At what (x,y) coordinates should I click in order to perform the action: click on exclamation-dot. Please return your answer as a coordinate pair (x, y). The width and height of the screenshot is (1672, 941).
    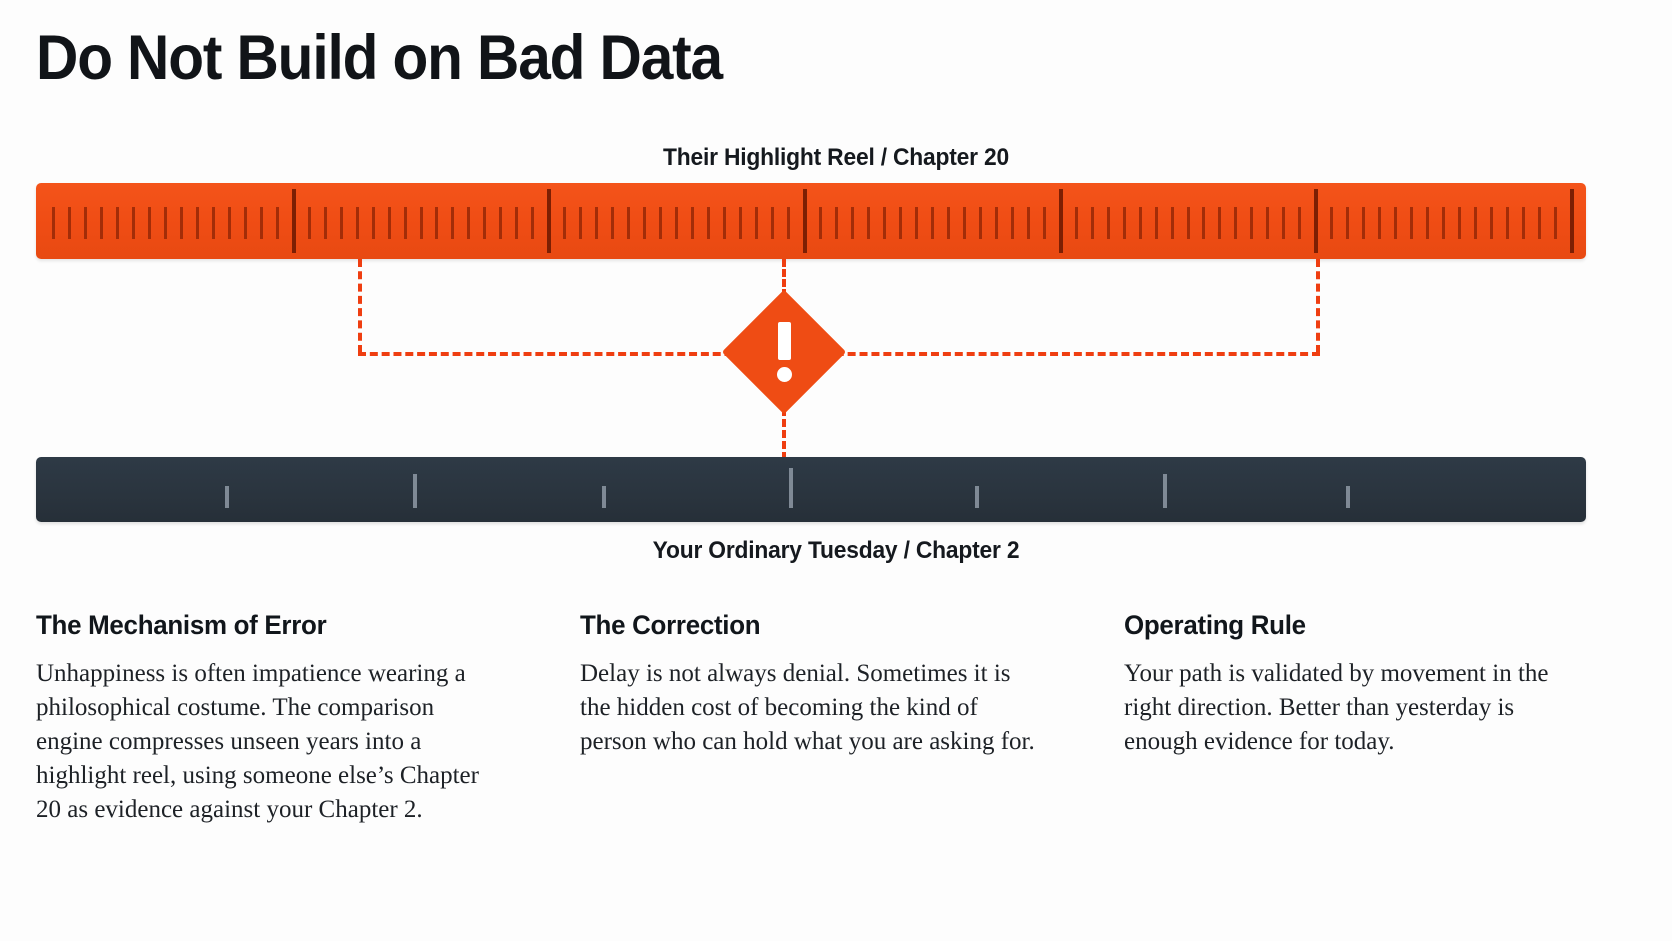
    Looking at the image, I should click on (784, 374).